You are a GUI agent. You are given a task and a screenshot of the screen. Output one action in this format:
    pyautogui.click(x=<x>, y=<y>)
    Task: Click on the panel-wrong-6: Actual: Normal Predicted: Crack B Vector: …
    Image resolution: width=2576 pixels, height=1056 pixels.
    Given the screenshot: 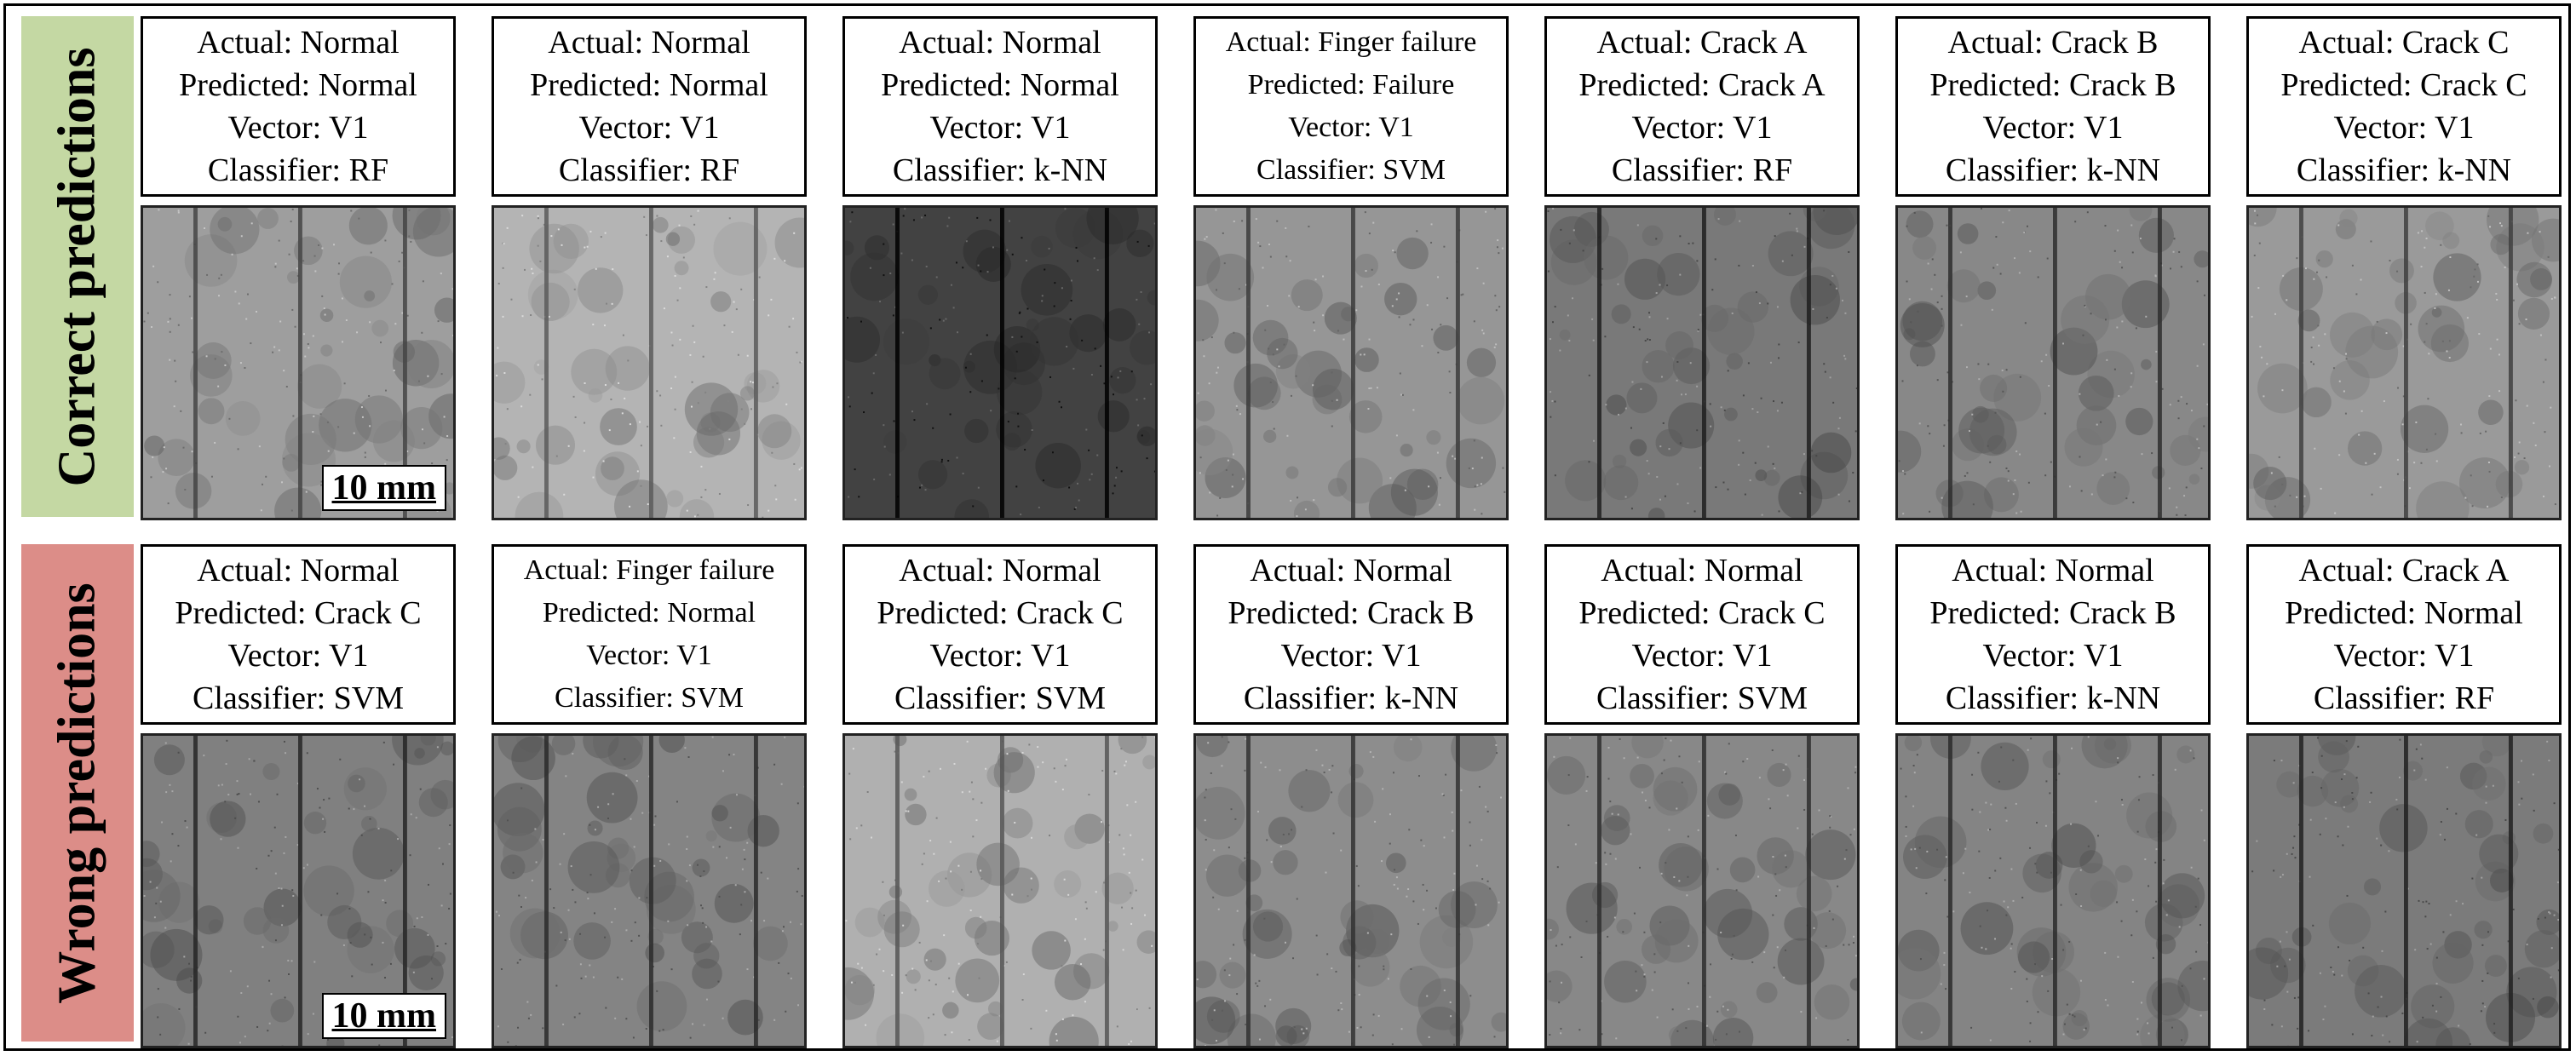 What is the action you would take?
    pyautogui.click(x=2053, y=796)
    